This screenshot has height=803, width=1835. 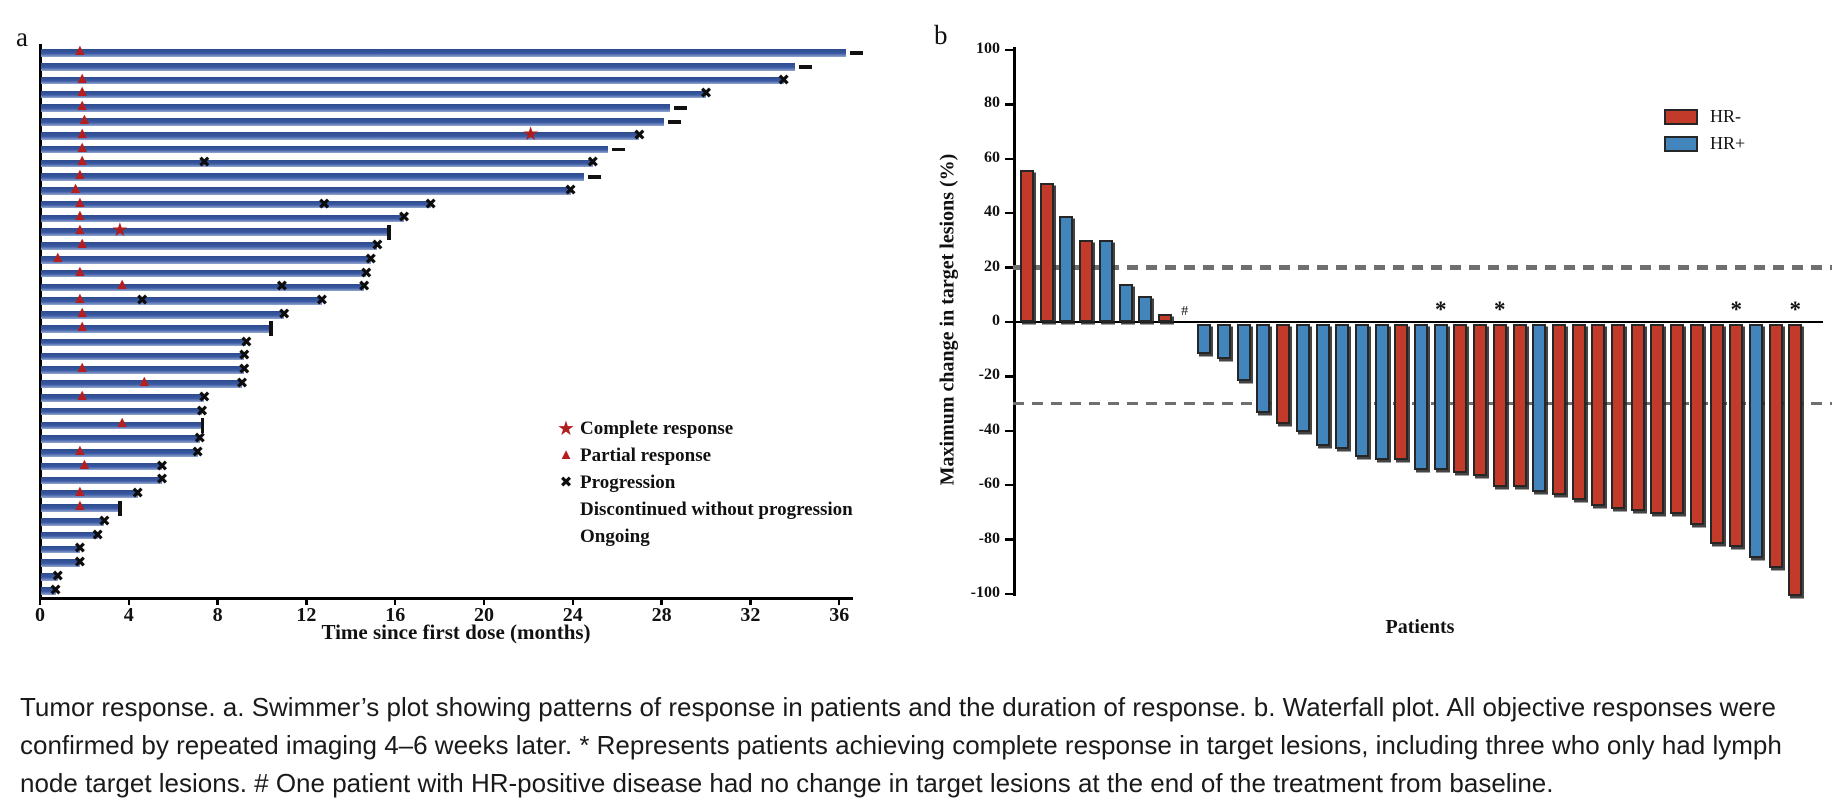 What do you see at coordinates (1725, 116) in the screenshot?
I see `legend-label: HR-` at bounding box center [1725, 116].